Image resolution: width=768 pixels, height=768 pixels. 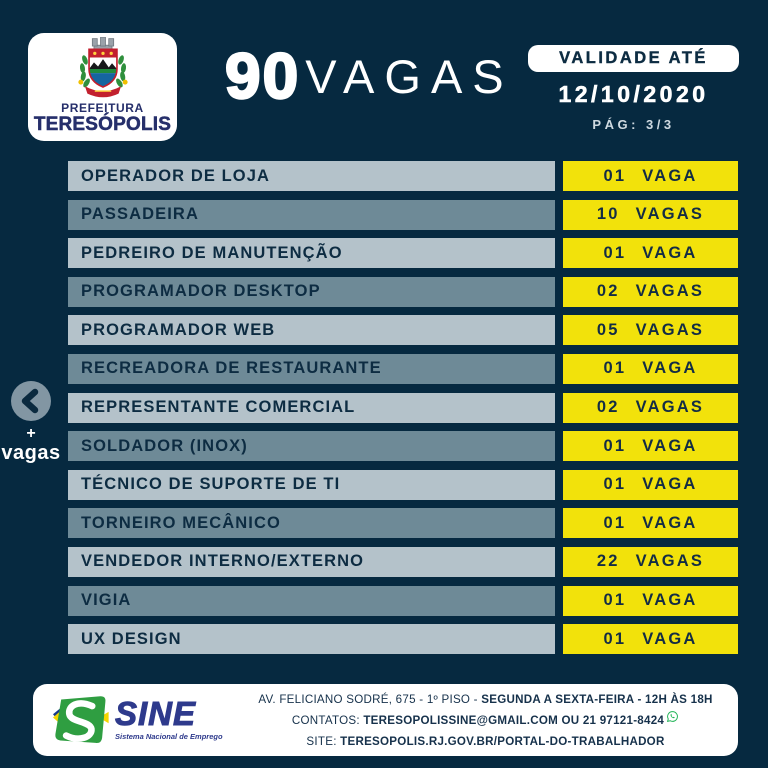 What do you see at coordinates (31, 433) in the screenshot?
I see `more-vagas-plus: +` at bounding box center [31, 433].